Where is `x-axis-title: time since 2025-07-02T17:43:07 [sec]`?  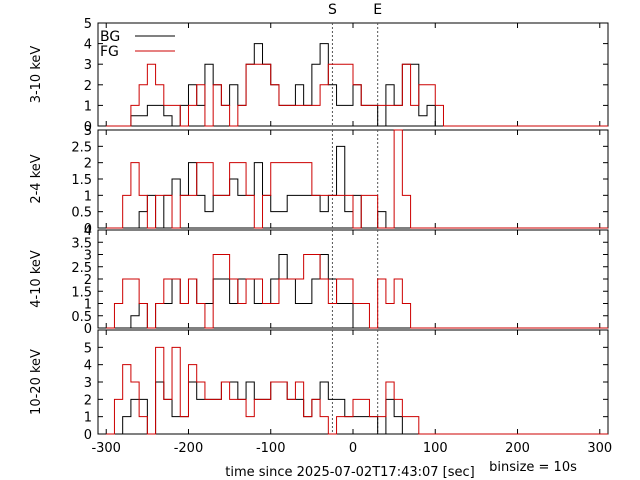
x-axis-title: time since 2025-07-02T17:43:07 [sec] is located at coordinates (349, 472).